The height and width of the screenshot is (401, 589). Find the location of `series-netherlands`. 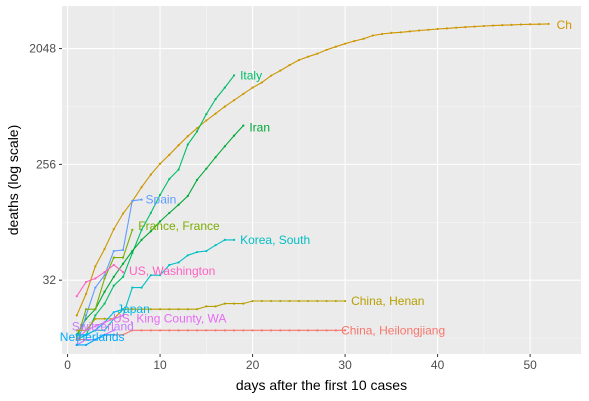

series-netherlands is located at coordinates (95, 340).